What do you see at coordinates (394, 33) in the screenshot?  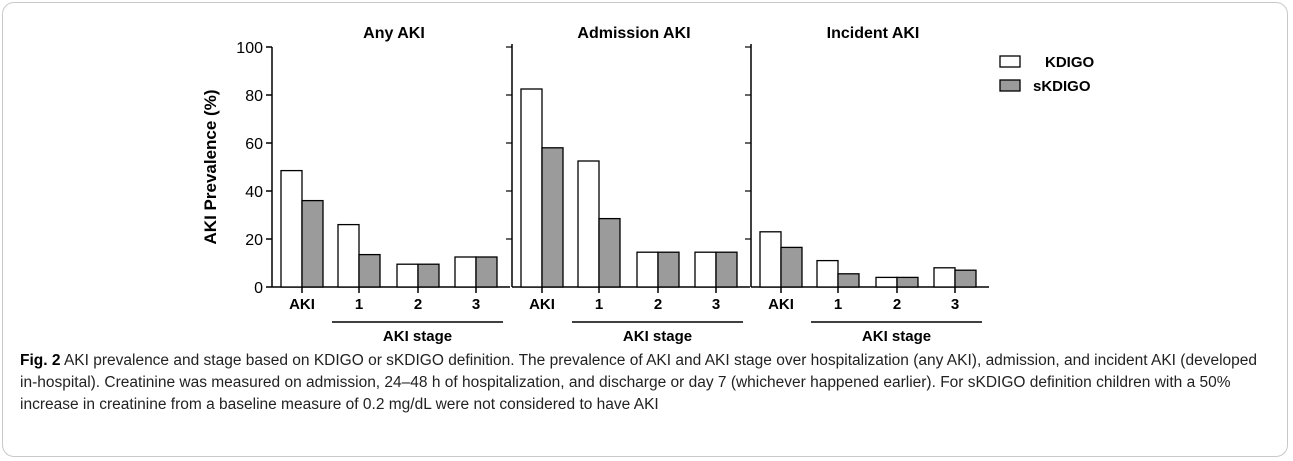 I see `panel-title: Any AKI` at bounding box center [394, 33].